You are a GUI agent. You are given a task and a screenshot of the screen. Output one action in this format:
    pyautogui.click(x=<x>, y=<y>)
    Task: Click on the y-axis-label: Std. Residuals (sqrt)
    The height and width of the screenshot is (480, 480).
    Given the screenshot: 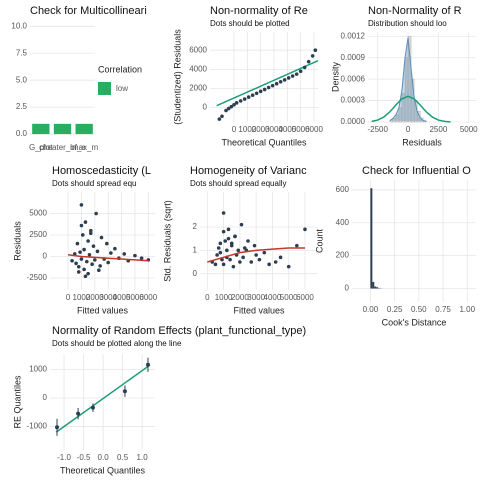 What is the action you would take?
    pyautogui.click(x=167, y=241)
    